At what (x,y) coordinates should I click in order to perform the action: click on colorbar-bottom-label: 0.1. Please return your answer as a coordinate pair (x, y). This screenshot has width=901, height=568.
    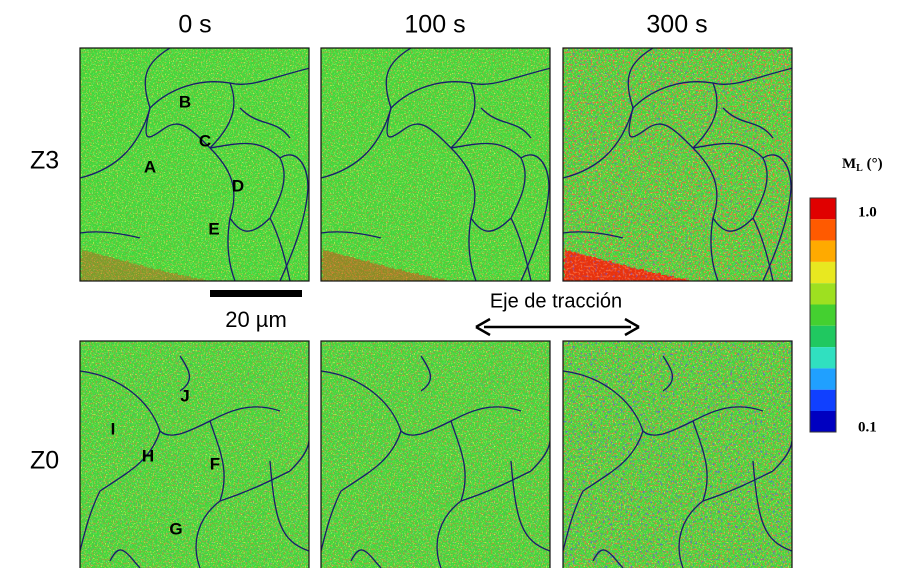
    Looking at the image, I should click on (867, 427).